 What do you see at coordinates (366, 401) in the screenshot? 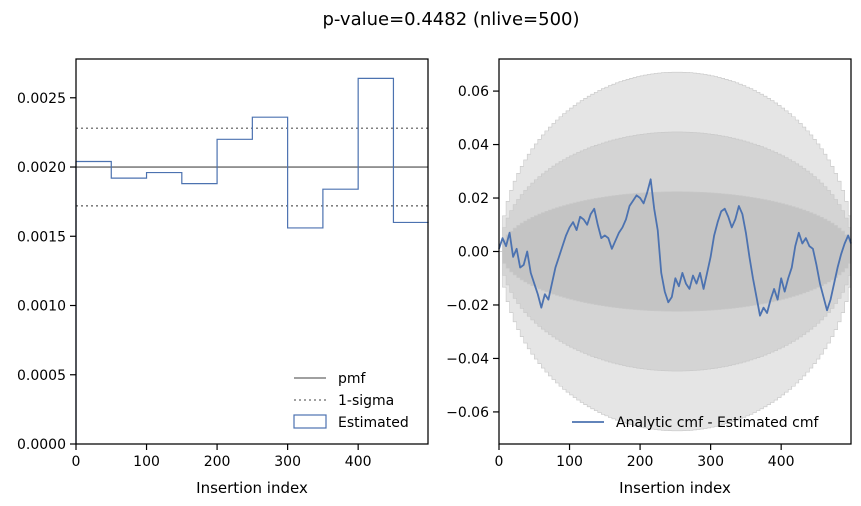
I see `legend-sigma-label: 1-sigma` at bounding box center [366, 401].